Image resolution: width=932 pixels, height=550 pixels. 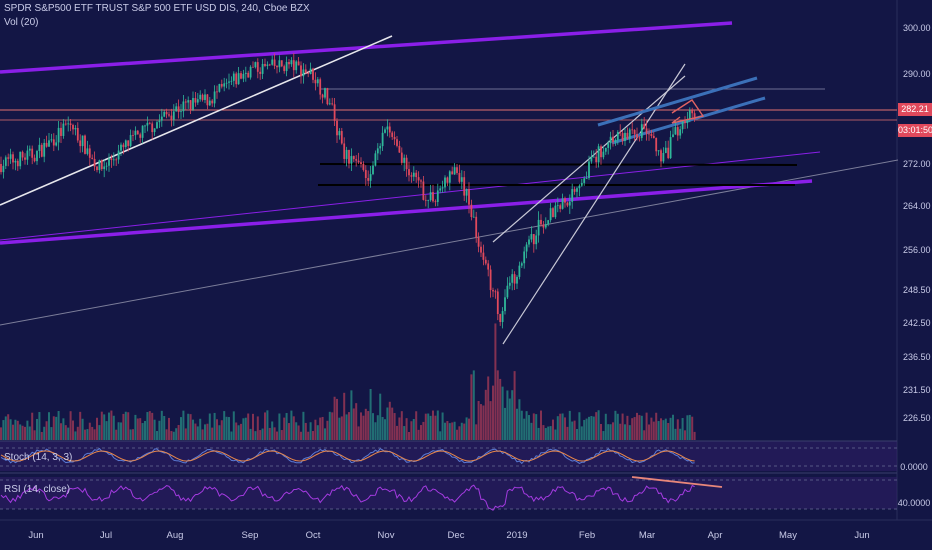 What do you see at coordinates (917, 250) in the screenshot?
I see `price-tick-label: 256.00` at bounding box center [917, 250].